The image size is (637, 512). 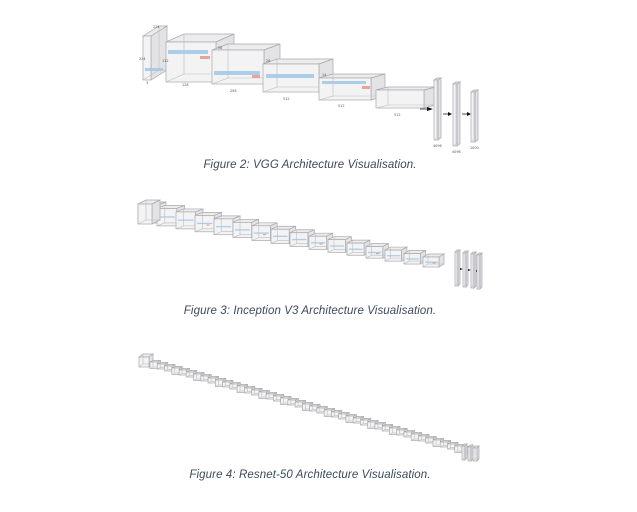 I want to click on vgg-input-block-front, so click(x=147, y=58).